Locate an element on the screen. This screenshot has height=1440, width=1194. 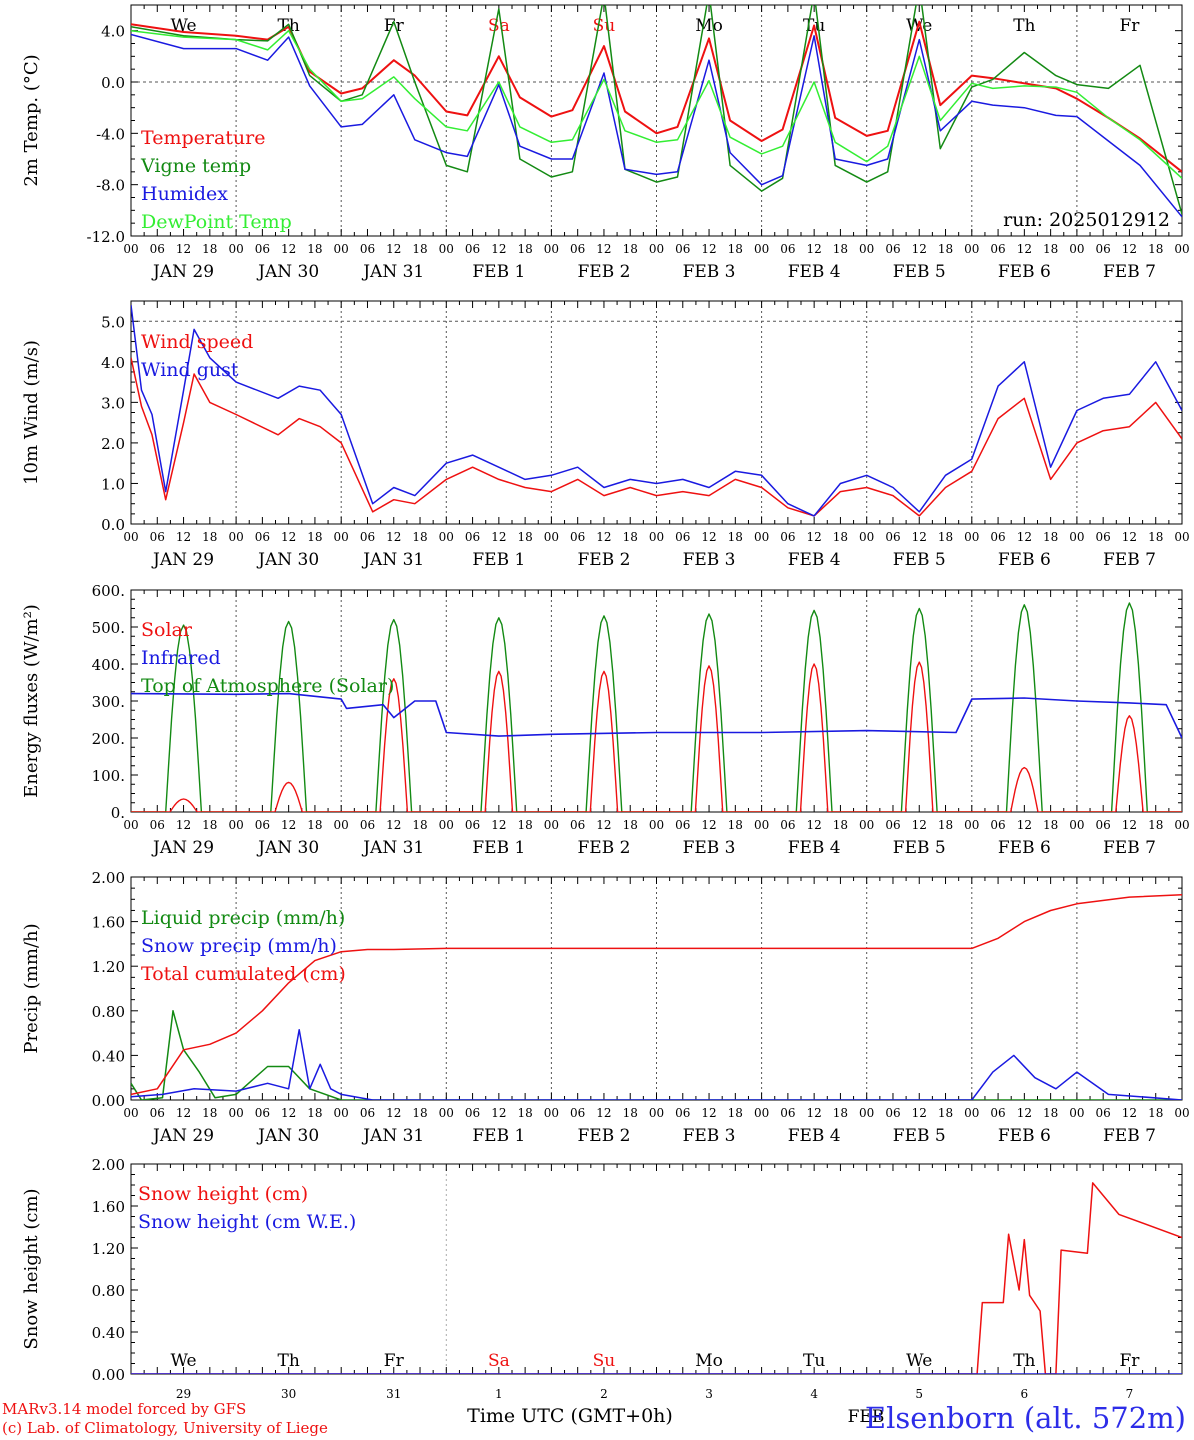
legend-entry: Snow height (cm W.E.) is located at coordinates (247, 1222).